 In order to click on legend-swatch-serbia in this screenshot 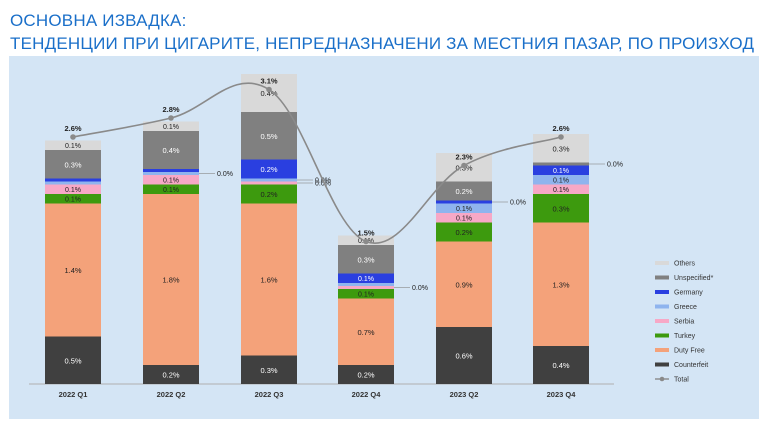, I will do `click(662, 321)`.